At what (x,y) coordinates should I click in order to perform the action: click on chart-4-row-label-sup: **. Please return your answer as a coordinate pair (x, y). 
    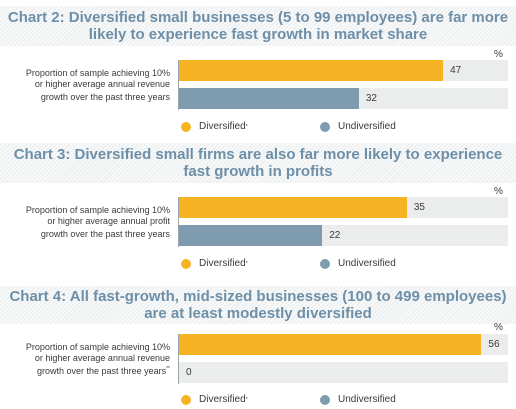
    Looking at the image, I should click on (168, 369).